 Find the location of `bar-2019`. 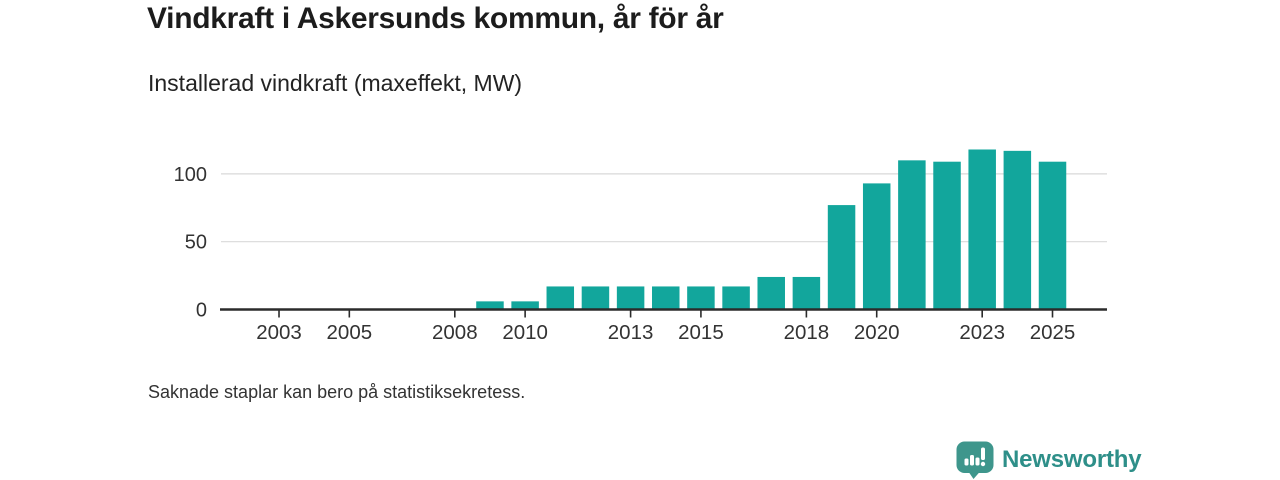

bar-2019 is located at coordinates (841, 257).